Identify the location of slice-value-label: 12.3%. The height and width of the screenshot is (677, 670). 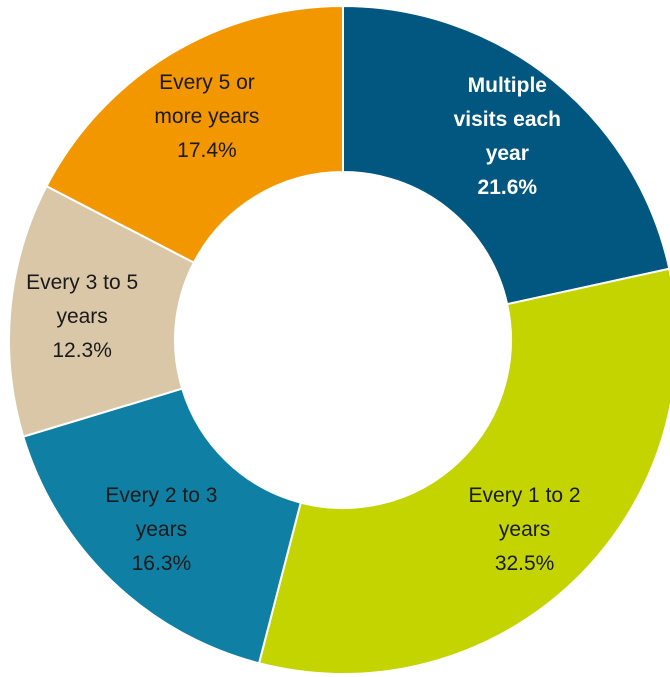
(82, 350).